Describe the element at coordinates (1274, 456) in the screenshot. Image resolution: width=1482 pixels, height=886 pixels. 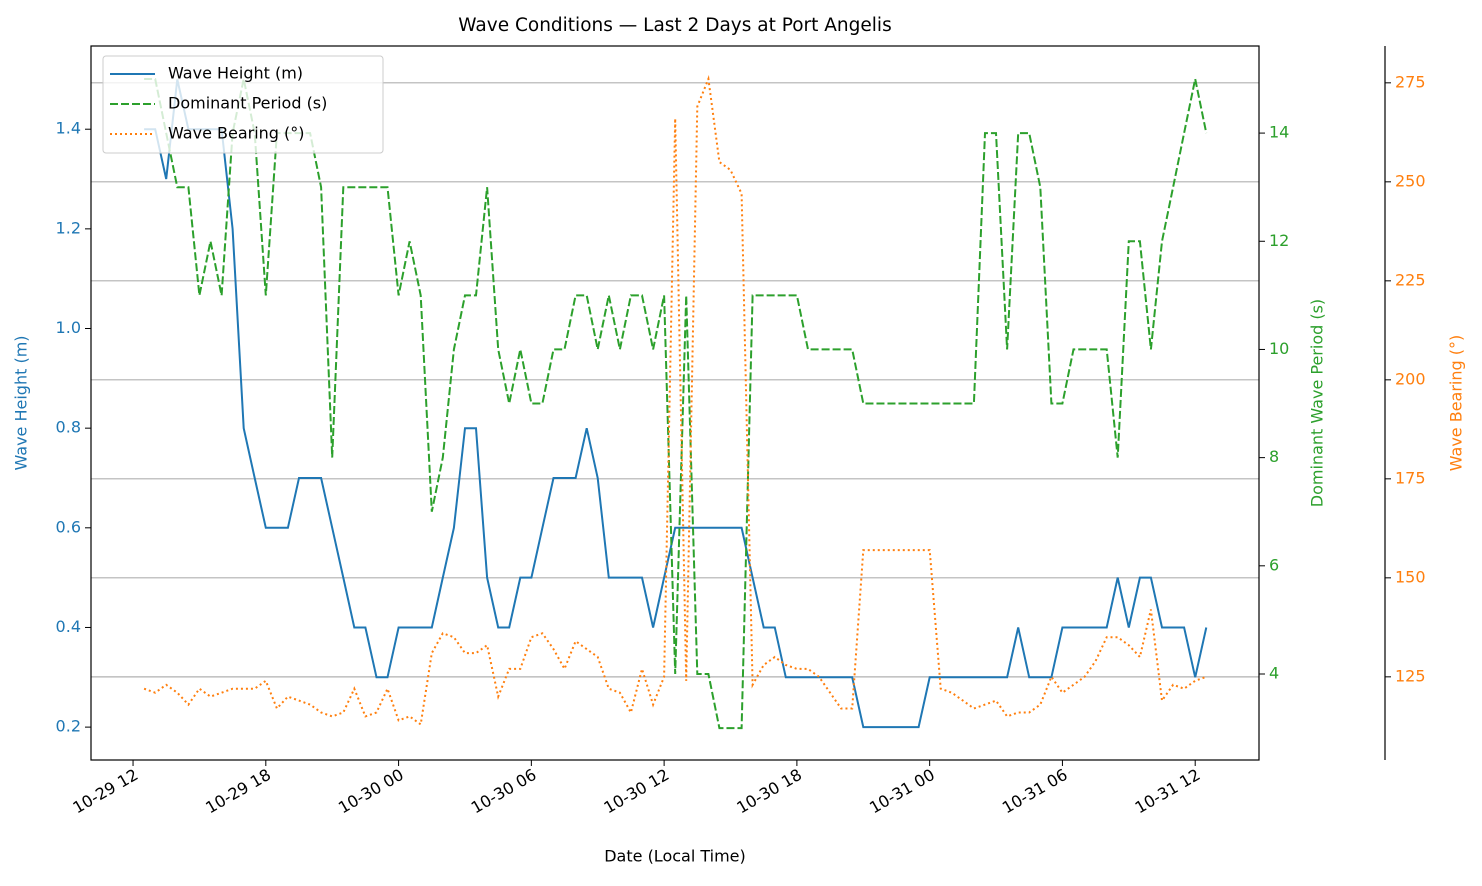
I see `y-tick-label: 8` at that location.